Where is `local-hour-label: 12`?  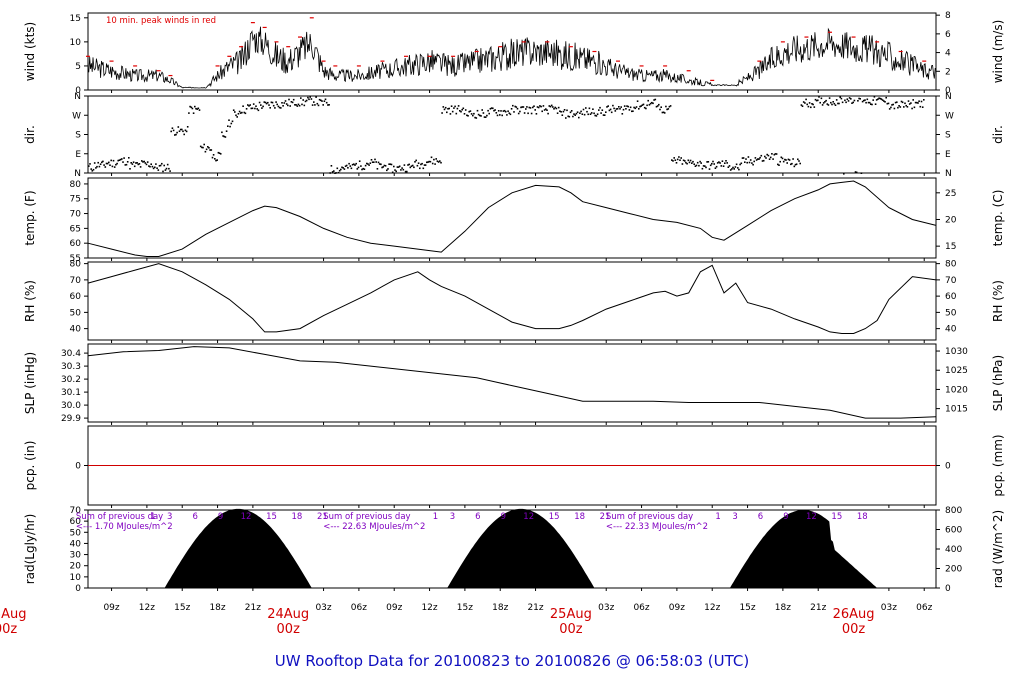 local-hour-label: 12 is located at coordinates (811, 517).